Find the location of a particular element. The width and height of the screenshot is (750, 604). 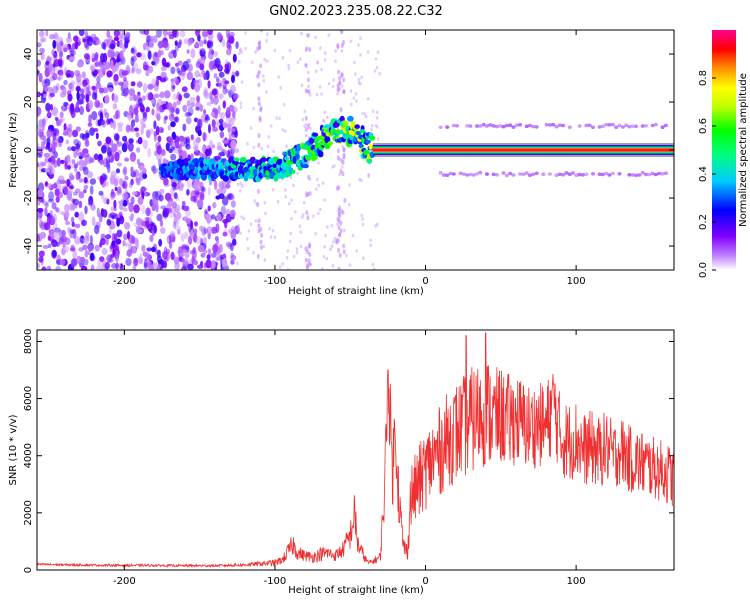

figure-title: GN02.2023.235.08.22.C32 is located at coordinates (356, 11).